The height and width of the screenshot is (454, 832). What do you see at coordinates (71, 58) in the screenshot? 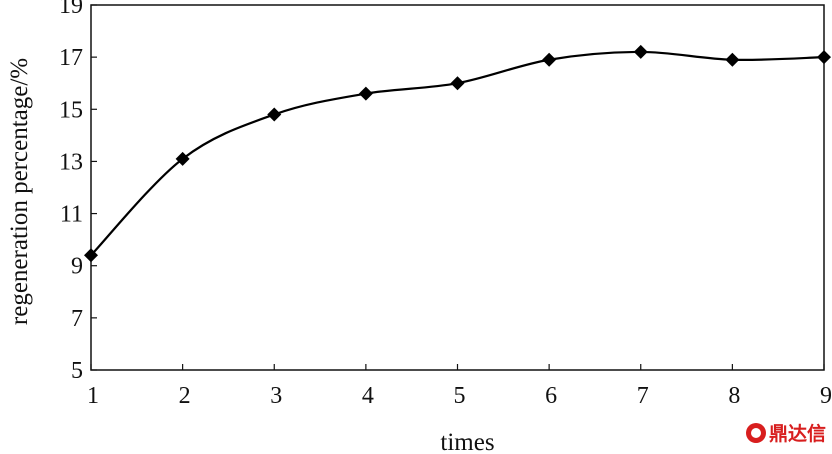
I see `y-tick-label: 17` at bounding box center [71, 58].